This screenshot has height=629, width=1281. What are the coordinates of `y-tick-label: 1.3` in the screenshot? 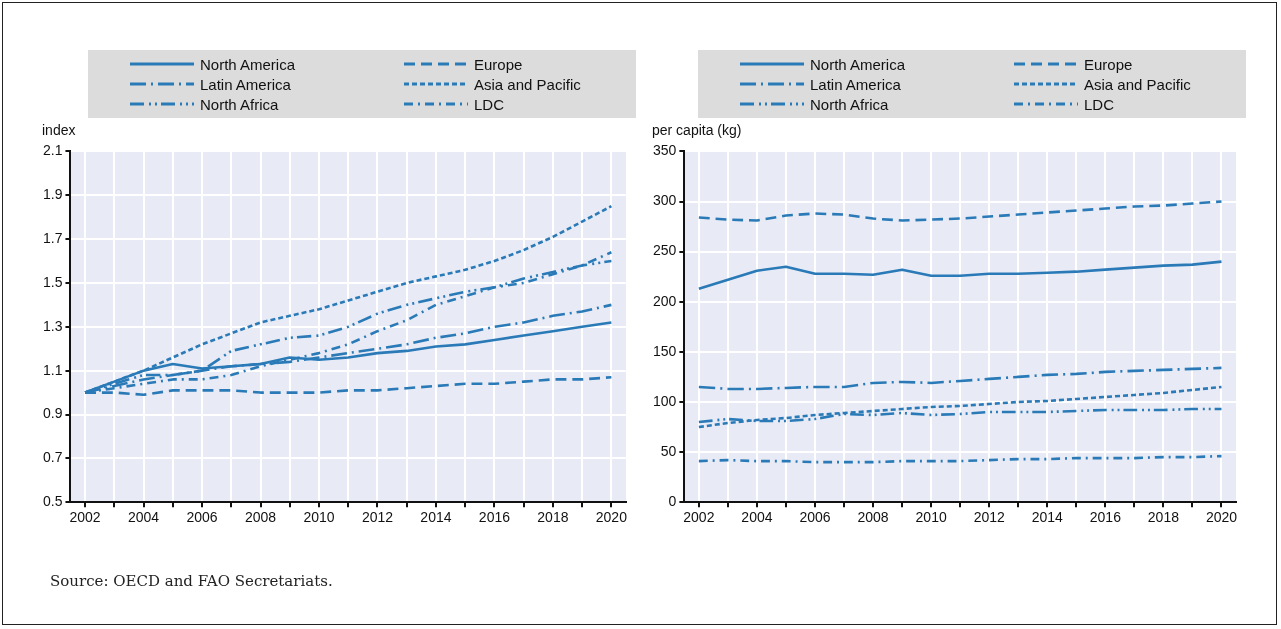 It's located at (52, 325).